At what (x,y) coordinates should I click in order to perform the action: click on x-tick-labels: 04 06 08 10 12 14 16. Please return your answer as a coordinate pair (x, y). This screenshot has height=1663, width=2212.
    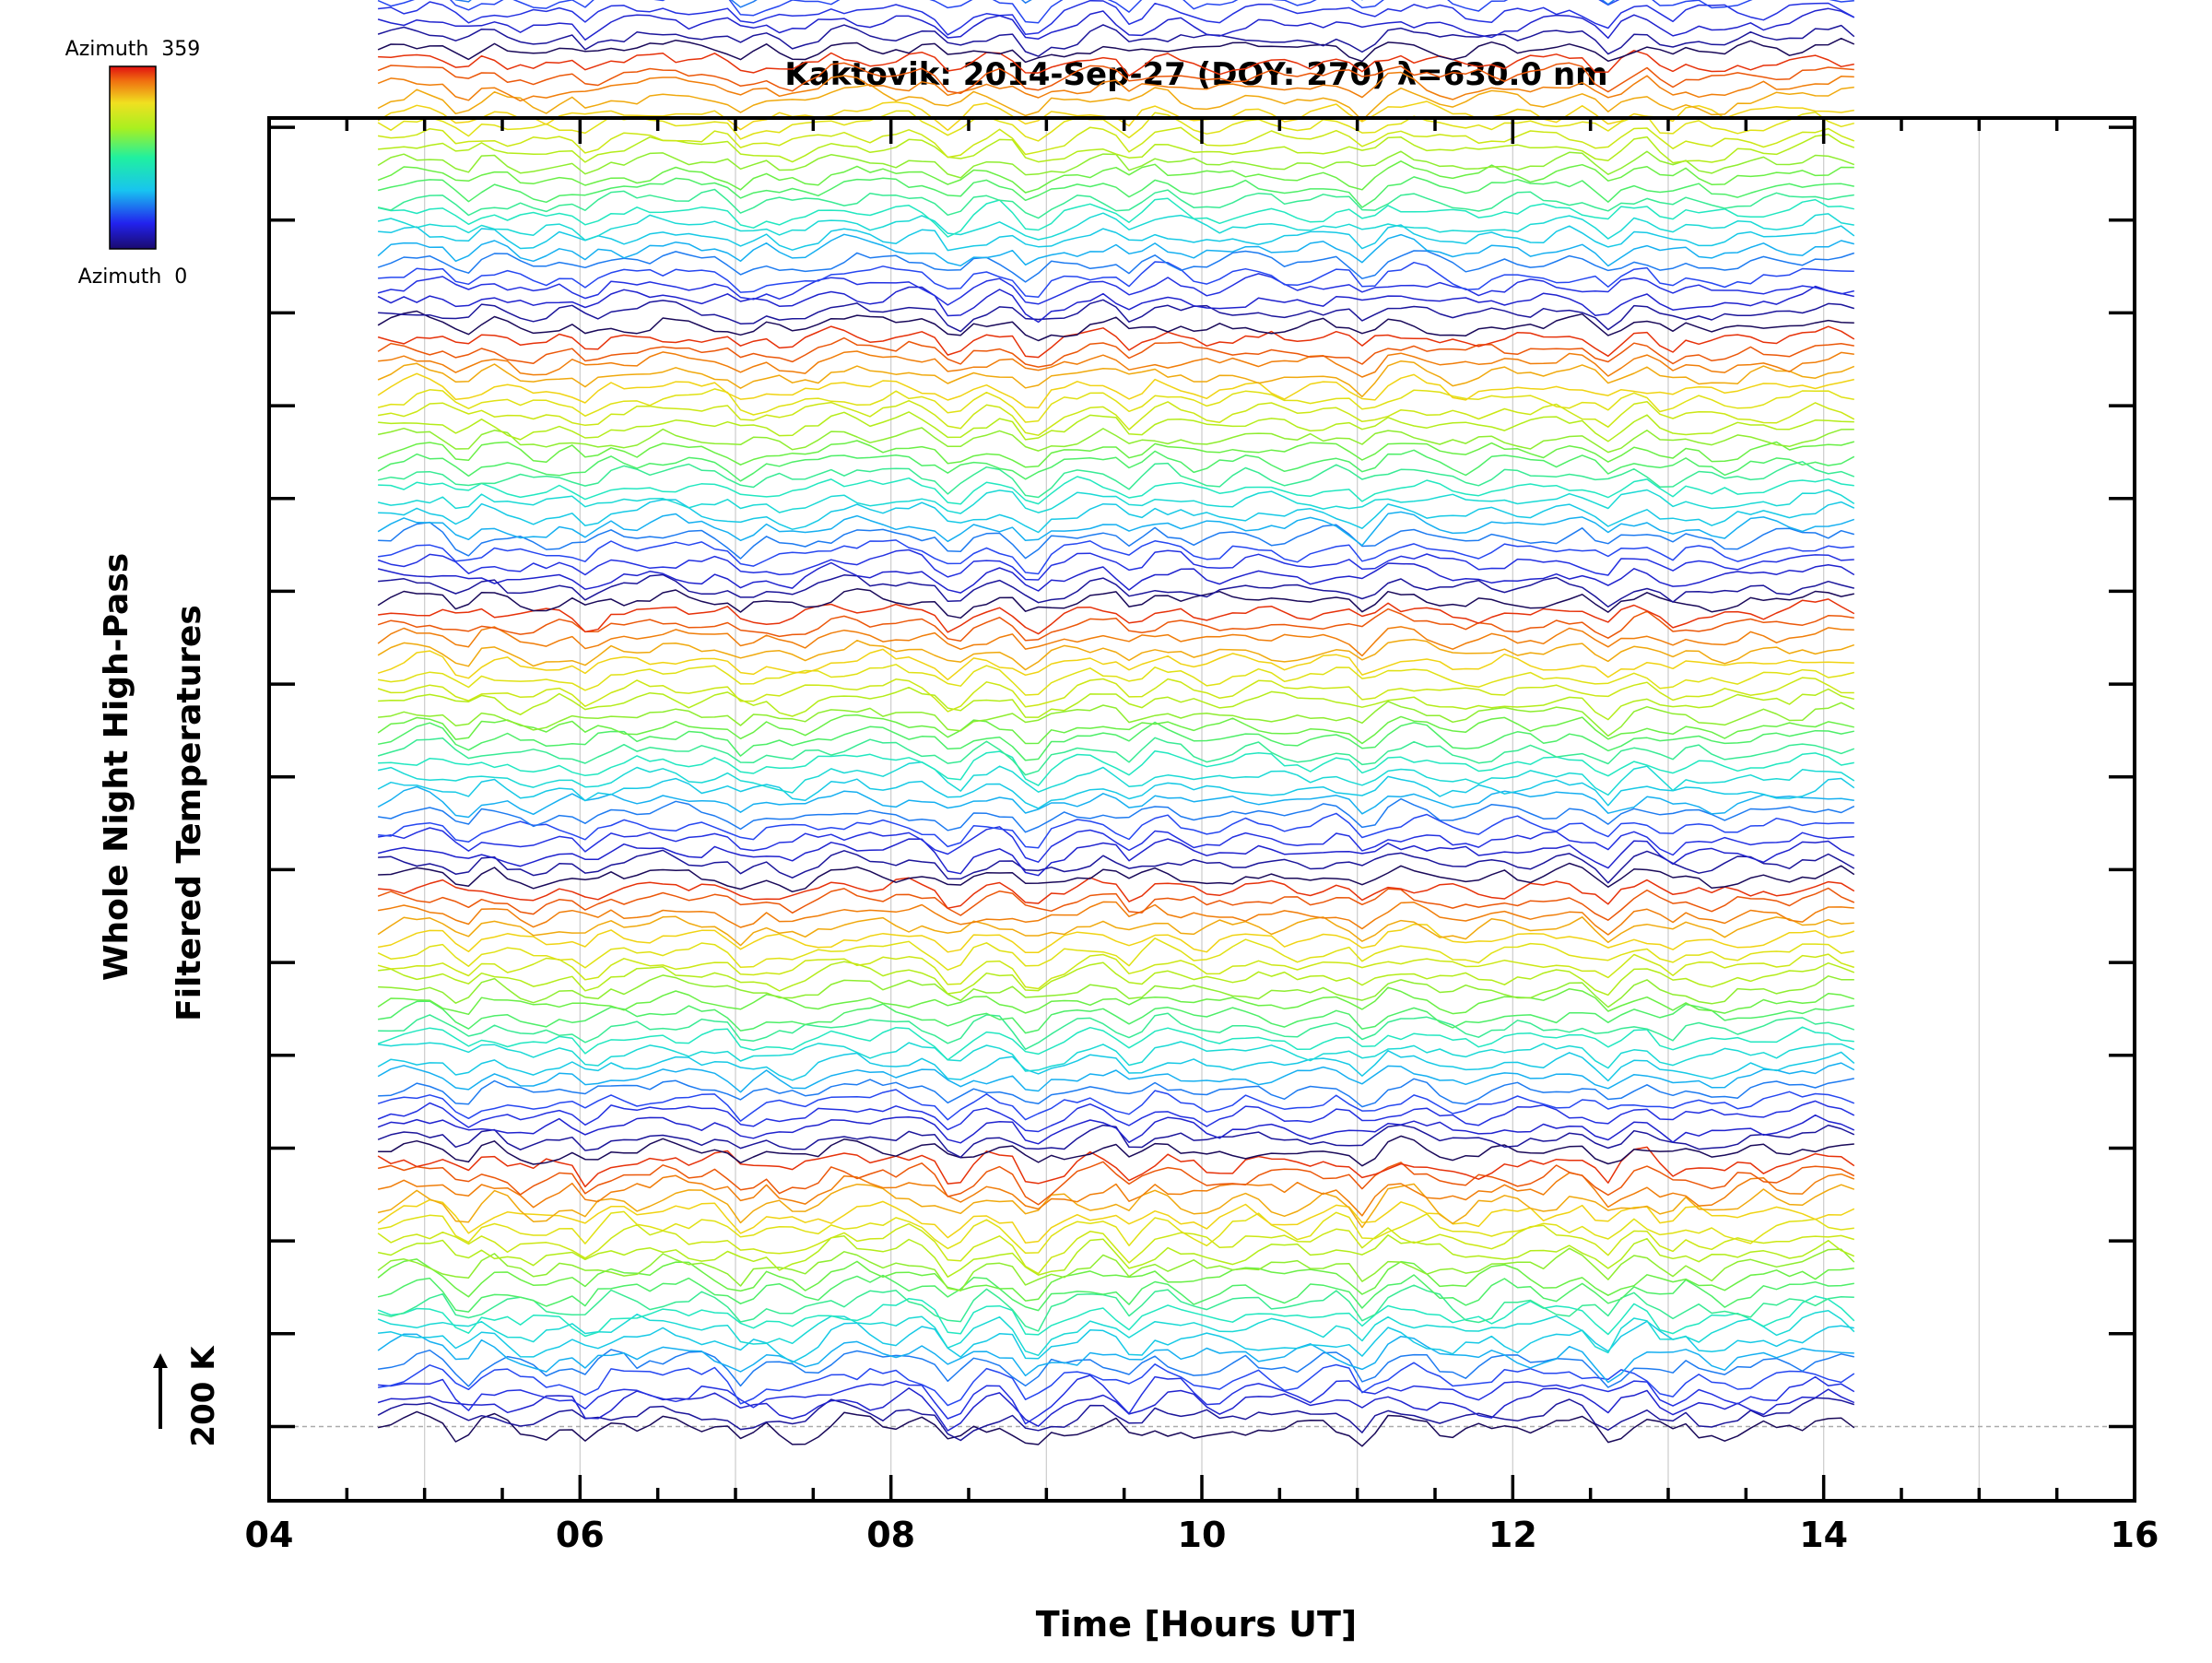
    Looking at the image, I should click on (1202, 1535).